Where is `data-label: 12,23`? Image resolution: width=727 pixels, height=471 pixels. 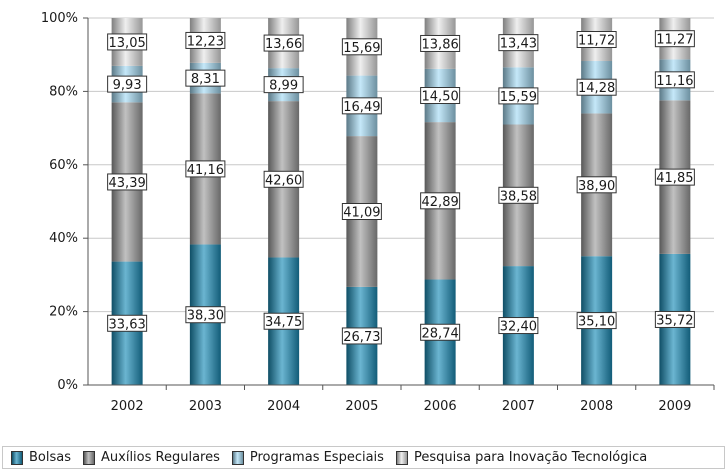
data-label: 12,23 is located at coordinates (205, 41).